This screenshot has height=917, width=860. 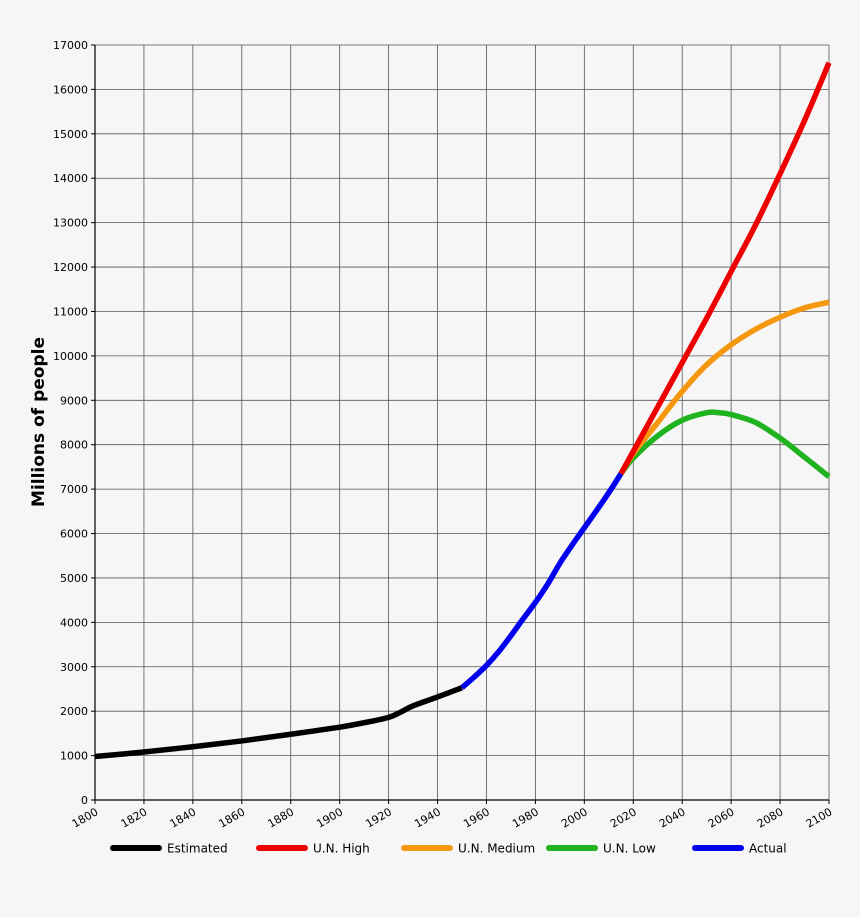 What do you see at coordinates (574, 817) in the screenshot?
I see `x-tick-label: 2000` at bounding box center [574, 817].